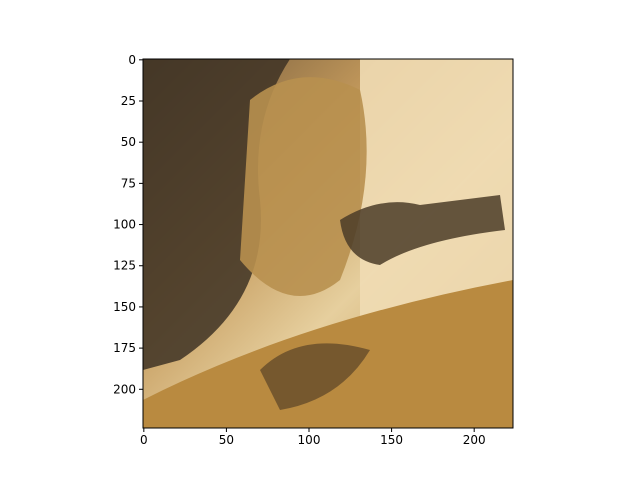 This screenshot has height=480, width=640. I want to click on y-tick-label: 175, so click(124, 348).